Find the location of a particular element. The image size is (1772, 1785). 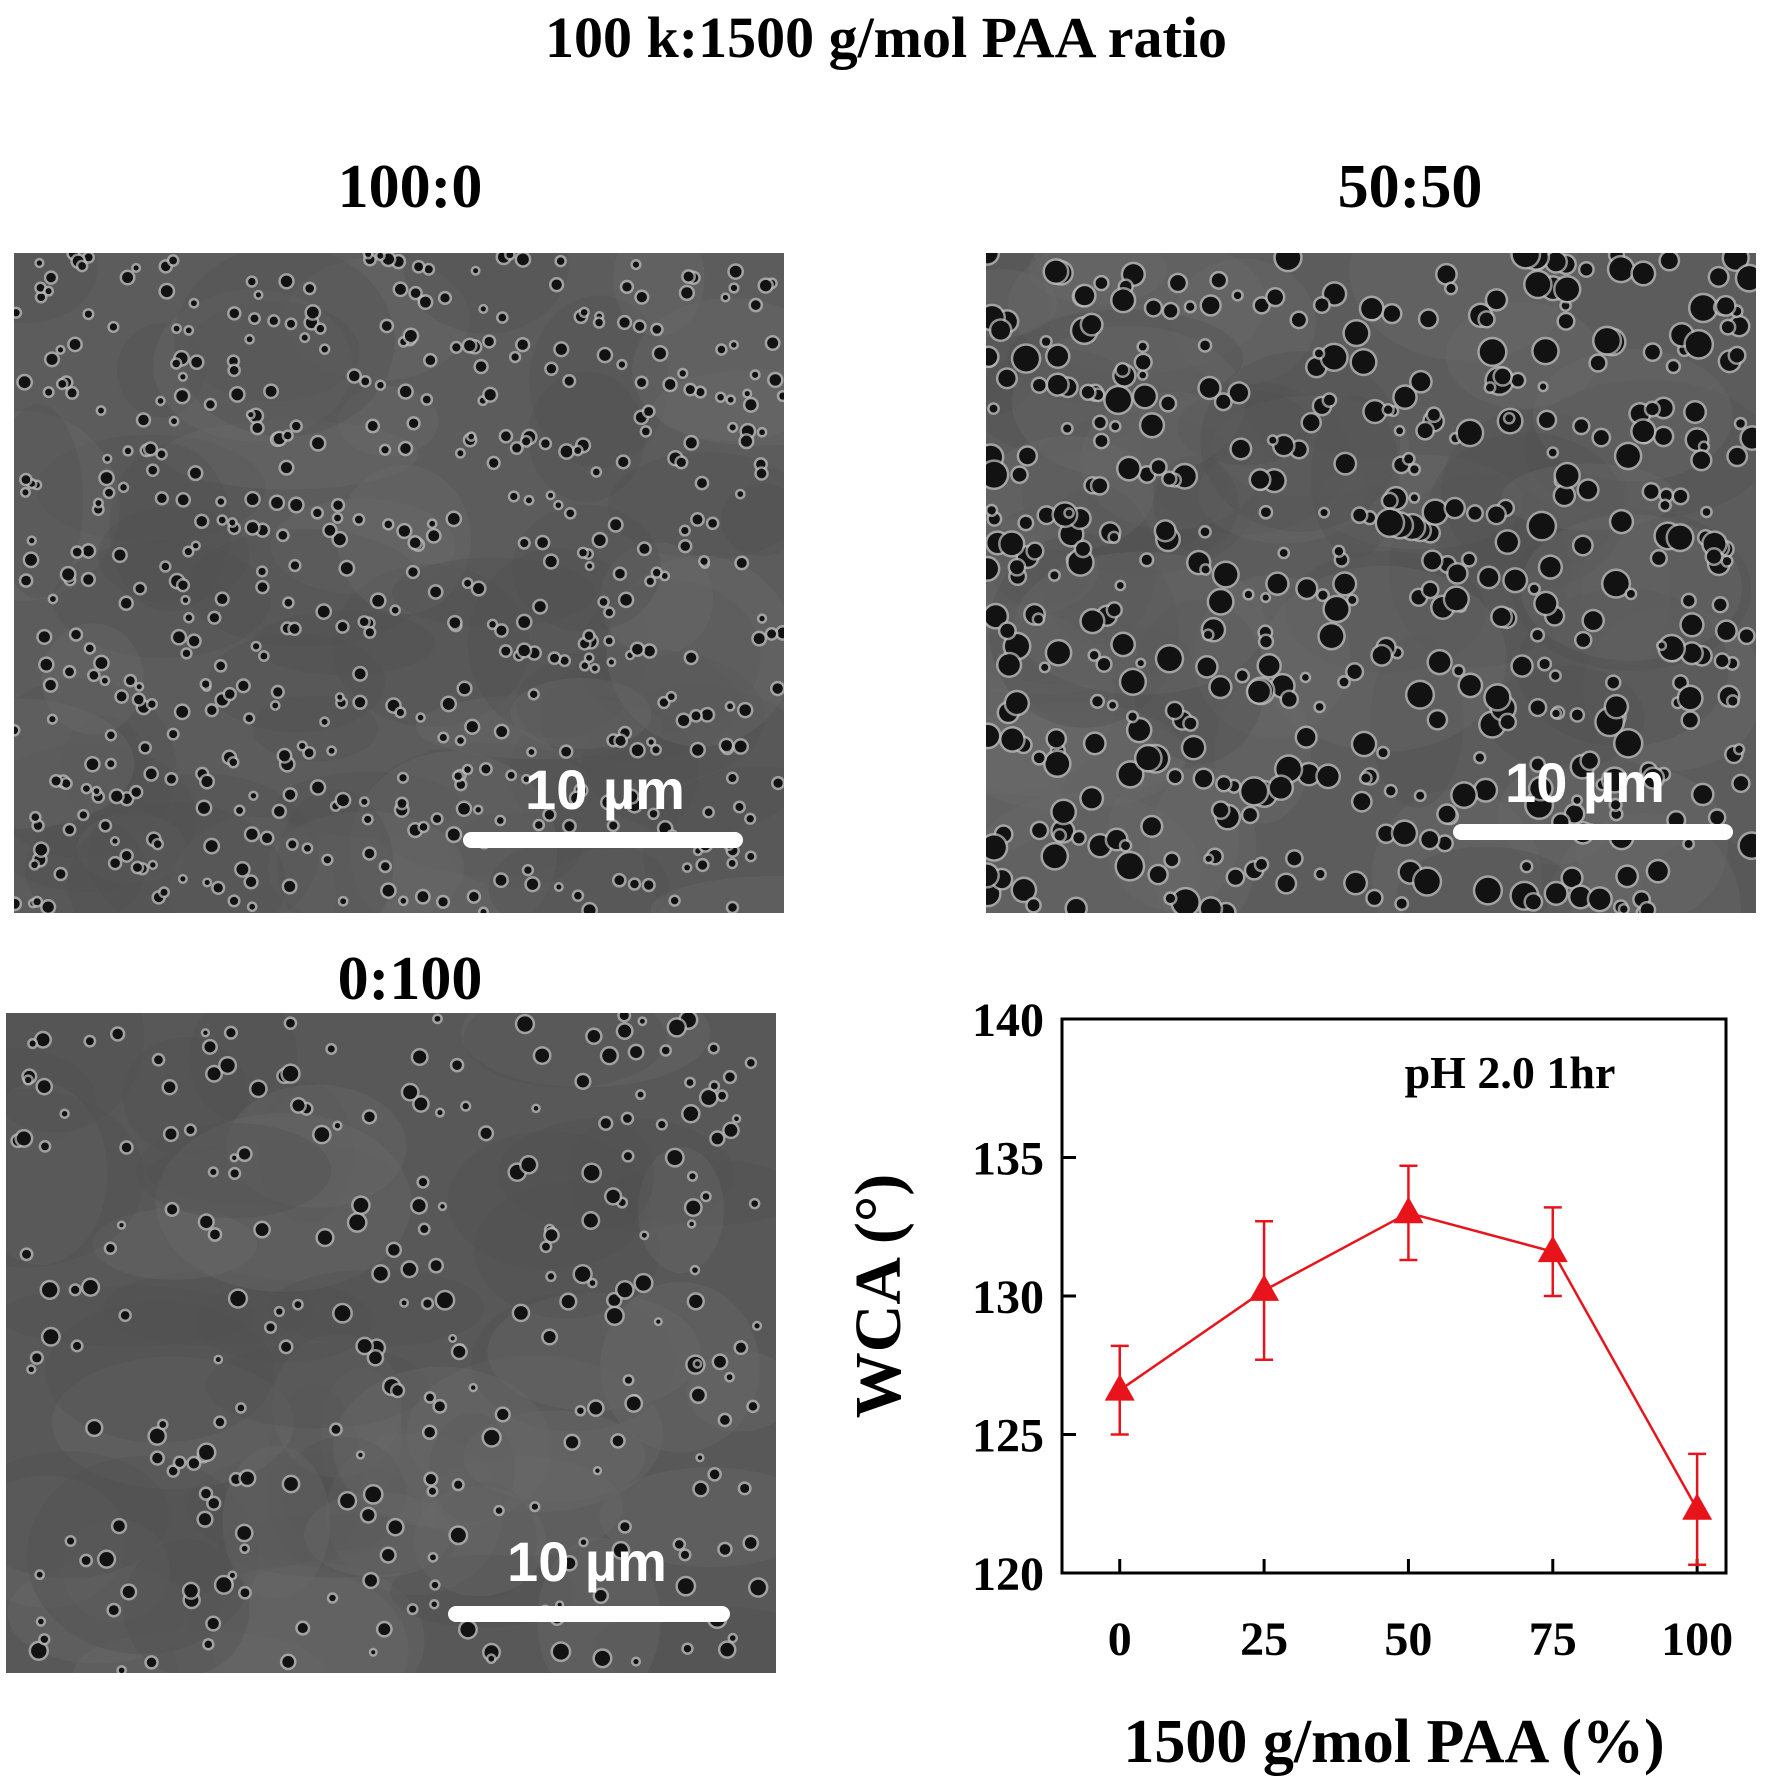

x-tick-label: 100 is located at coordinates (1697, 1639).